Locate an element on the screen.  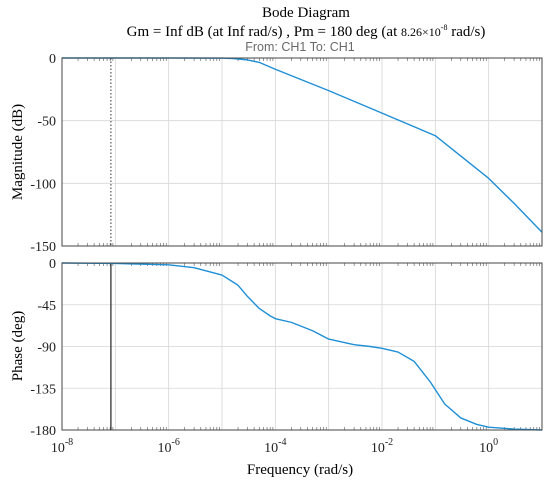
chart-title: Bode Diagram is located at coordinates (306, 13).